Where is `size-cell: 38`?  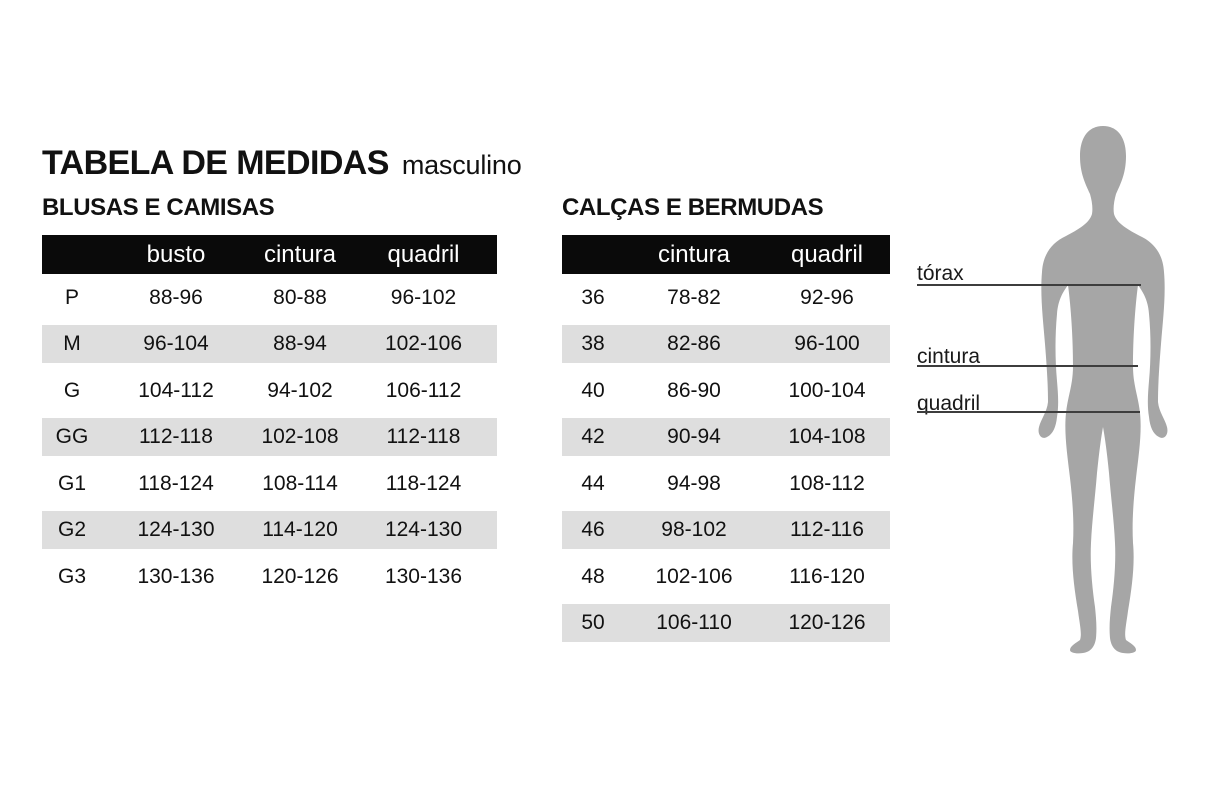 size-cell: 38 is located at coordinates (593, 344).